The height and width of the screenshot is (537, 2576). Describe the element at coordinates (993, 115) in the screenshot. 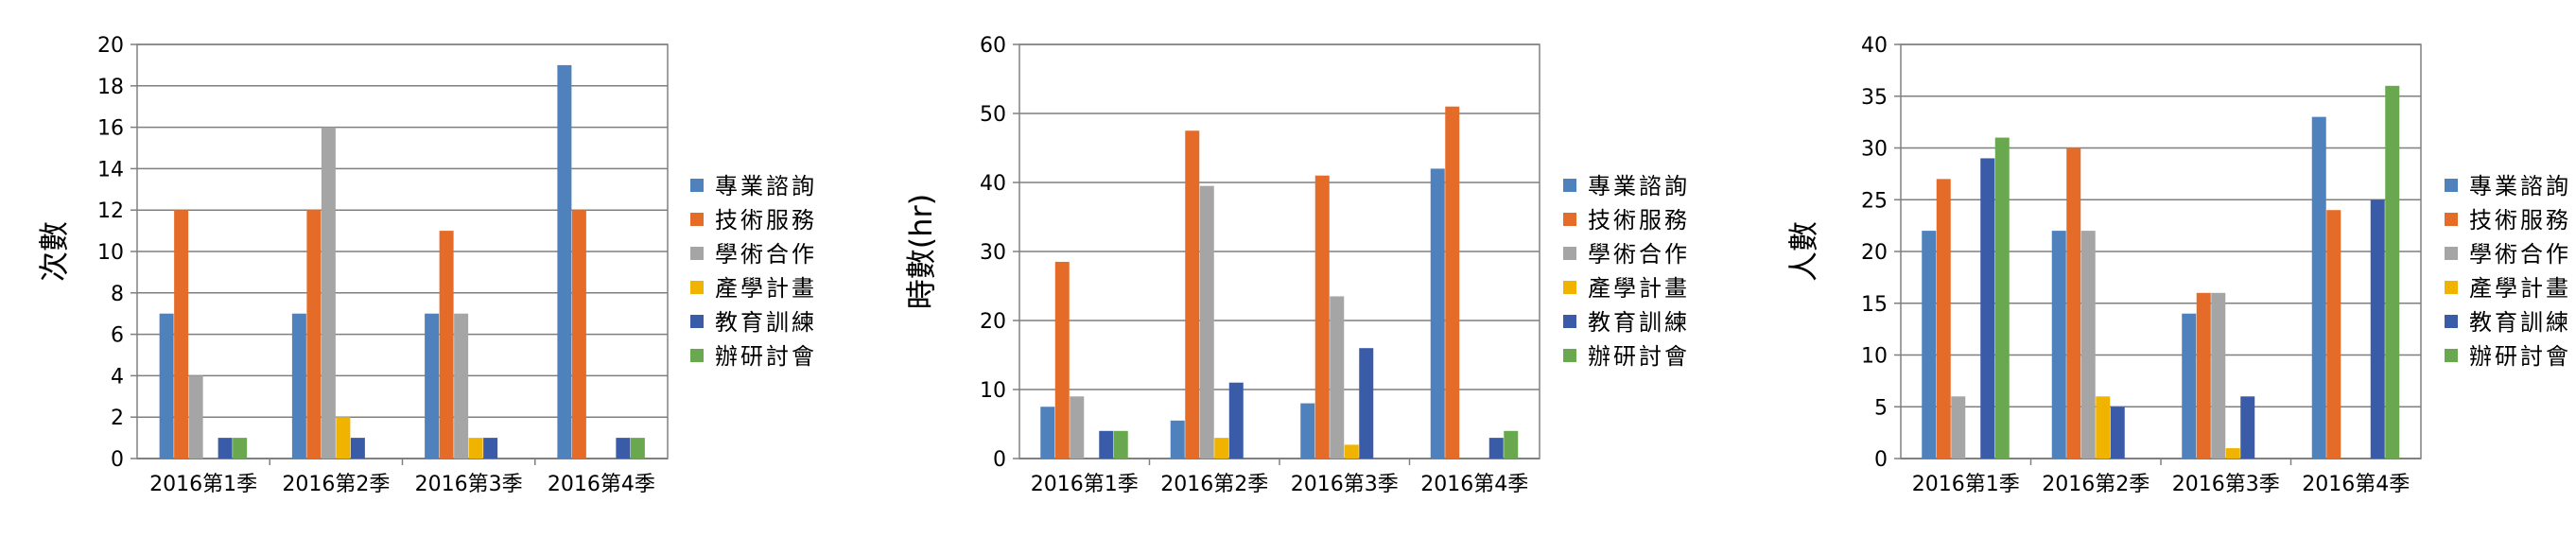

I see `y-tick-label: 50` at that location.